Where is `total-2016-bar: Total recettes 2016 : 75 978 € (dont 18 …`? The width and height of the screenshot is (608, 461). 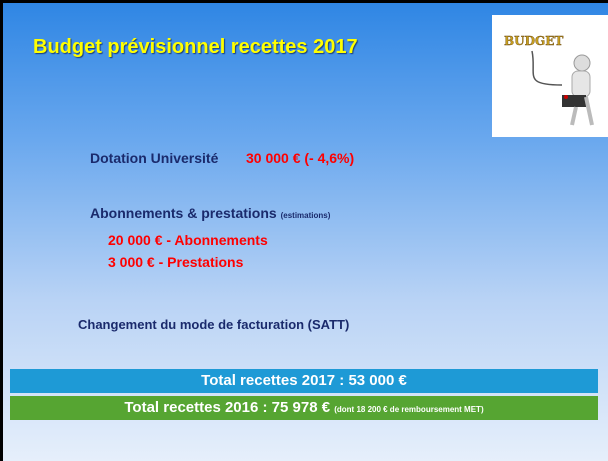
total-2016-bar: Total recettes 2016 : 75 978 € (dont 18 … is located at coordinates (304, 408).